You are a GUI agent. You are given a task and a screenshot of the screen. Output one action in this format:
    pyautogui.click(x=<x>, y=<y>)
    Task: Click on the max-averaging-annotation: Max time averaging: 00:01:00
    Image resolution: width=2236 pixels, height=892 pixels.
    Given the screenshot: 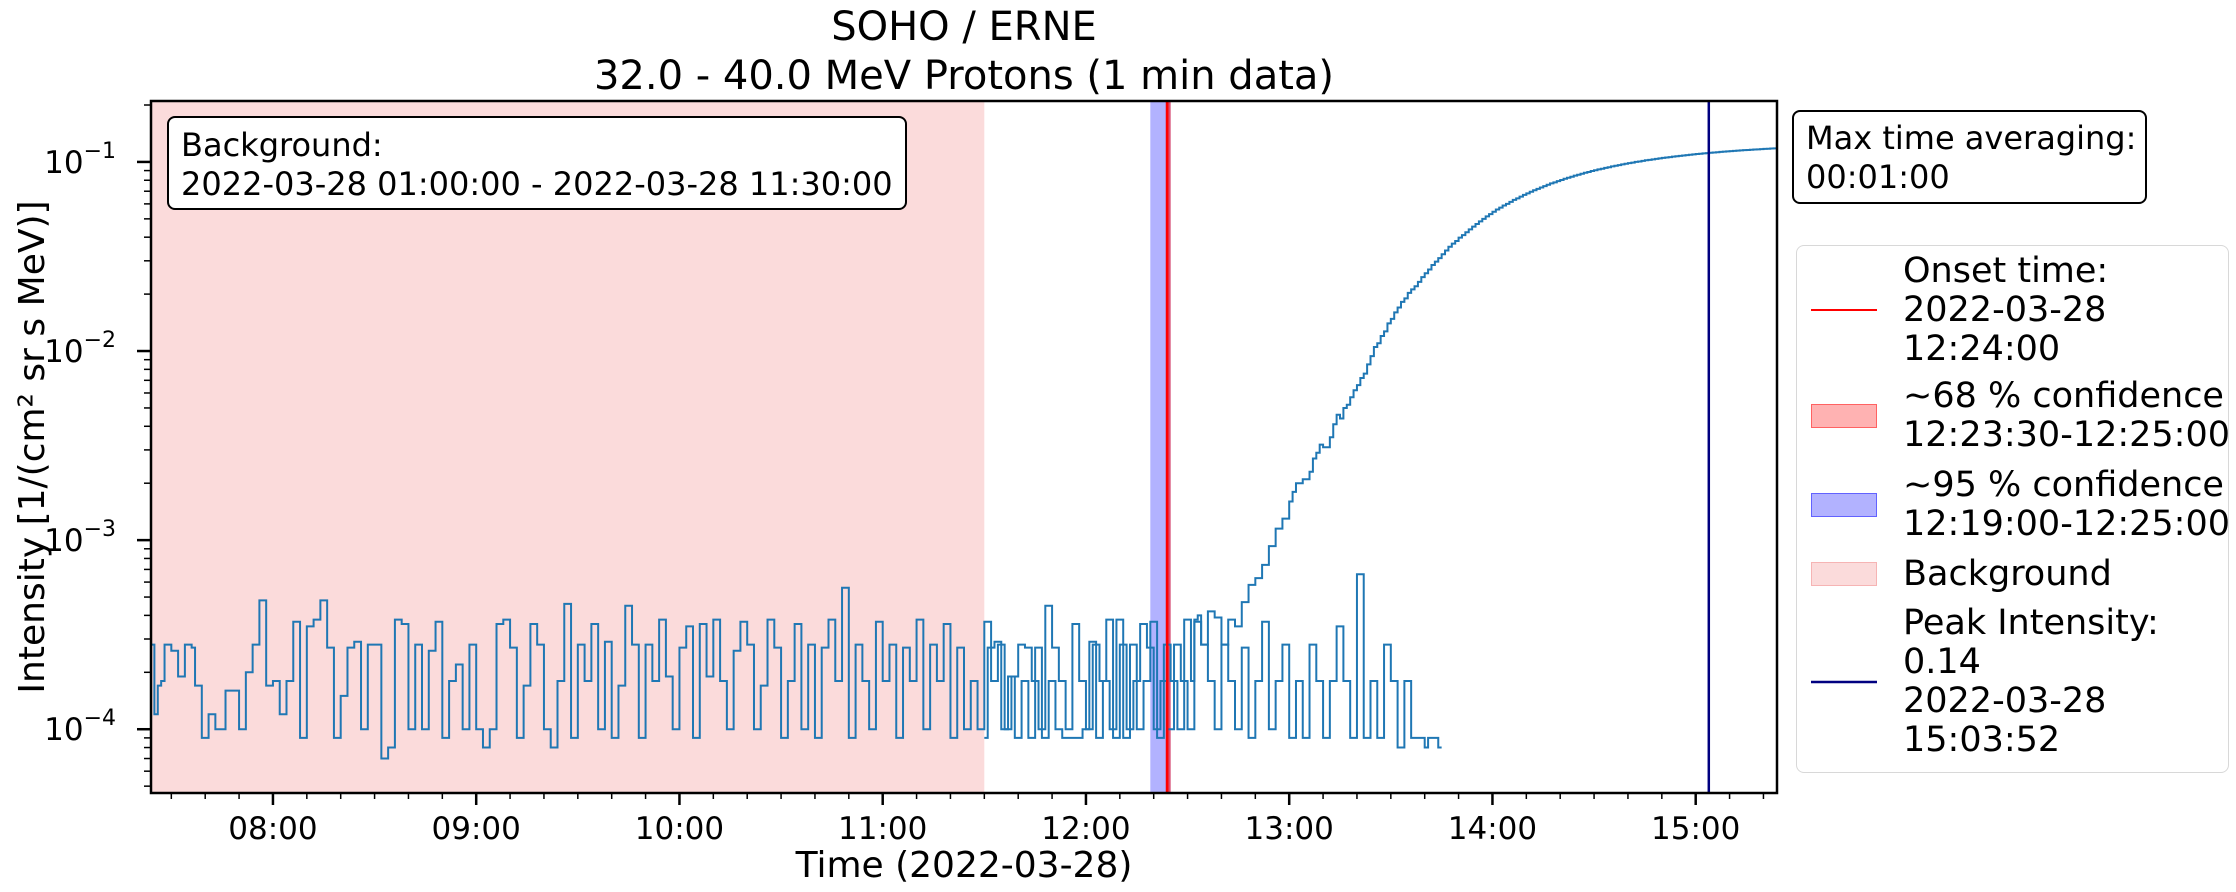 What is the action you would take?
    pyautogui.click(x=1969, y=157)
    